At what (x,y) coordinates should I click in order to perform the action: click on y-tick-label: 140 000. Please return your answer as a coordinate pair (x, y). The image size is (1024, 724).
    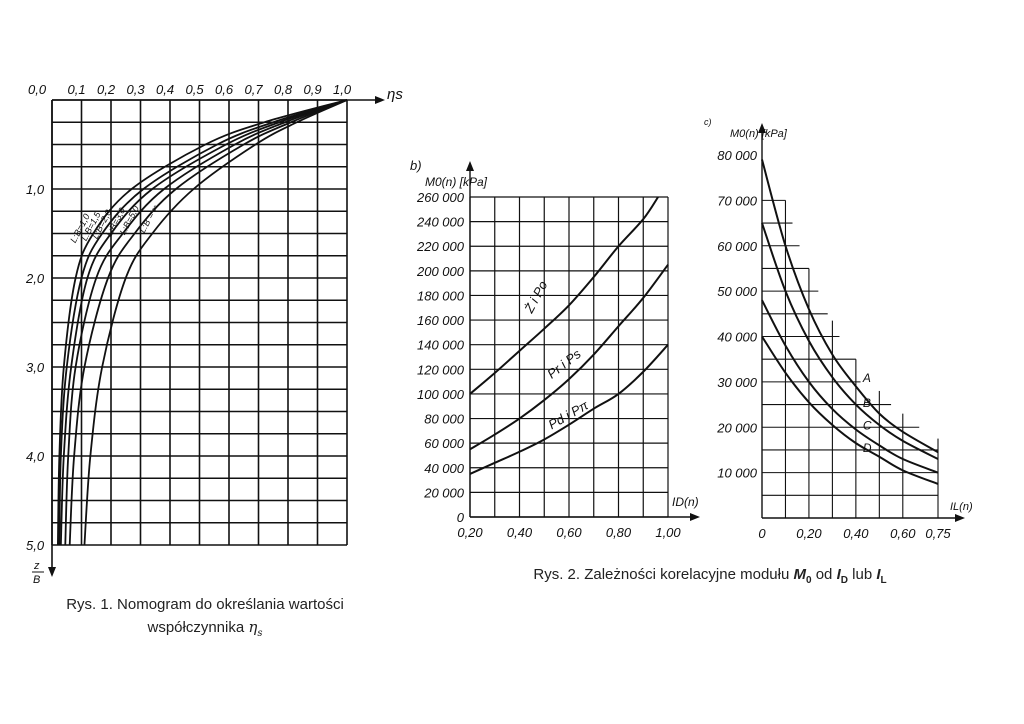
    Looking at the image, I should click on (441, 345).